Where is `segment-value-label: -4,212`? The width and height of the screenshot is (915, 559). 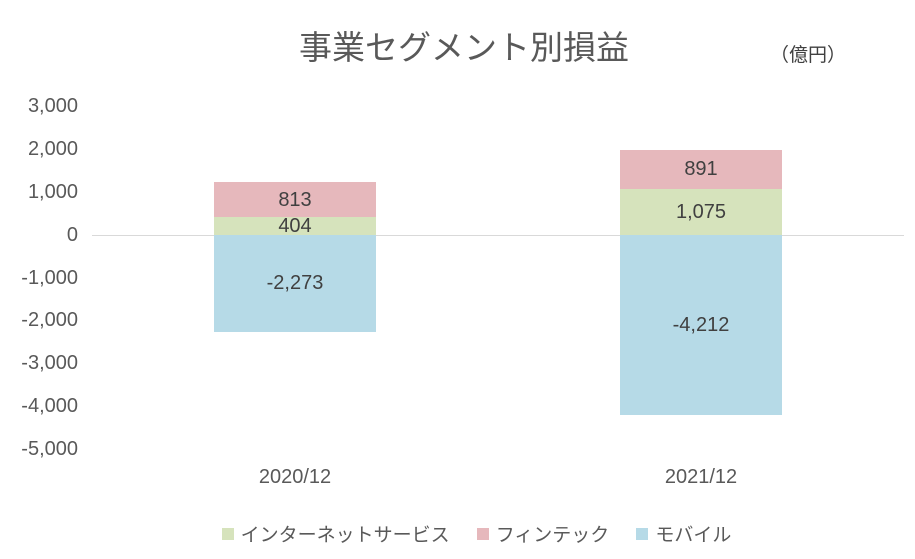
segment-value-label: -4,212 is located at coordinates (701, 324).